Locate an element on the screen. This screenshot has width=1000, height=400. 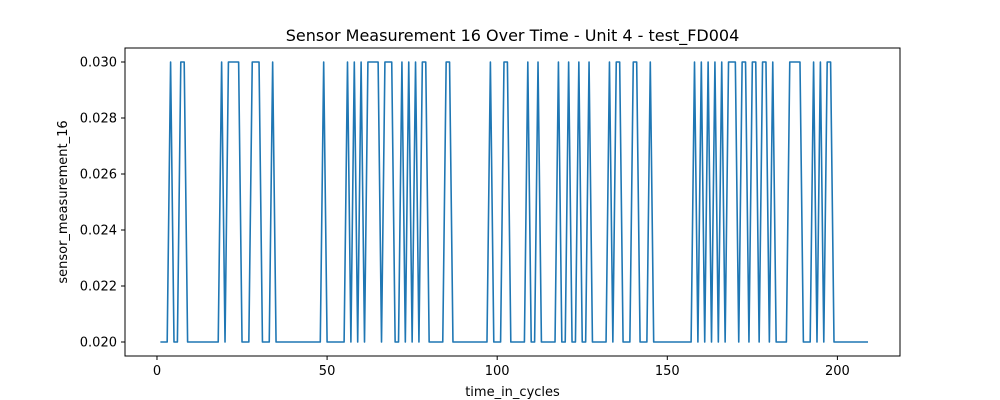
x-axis-ticks: 0 50 100 150 200 is located at coordinates (501, 367).